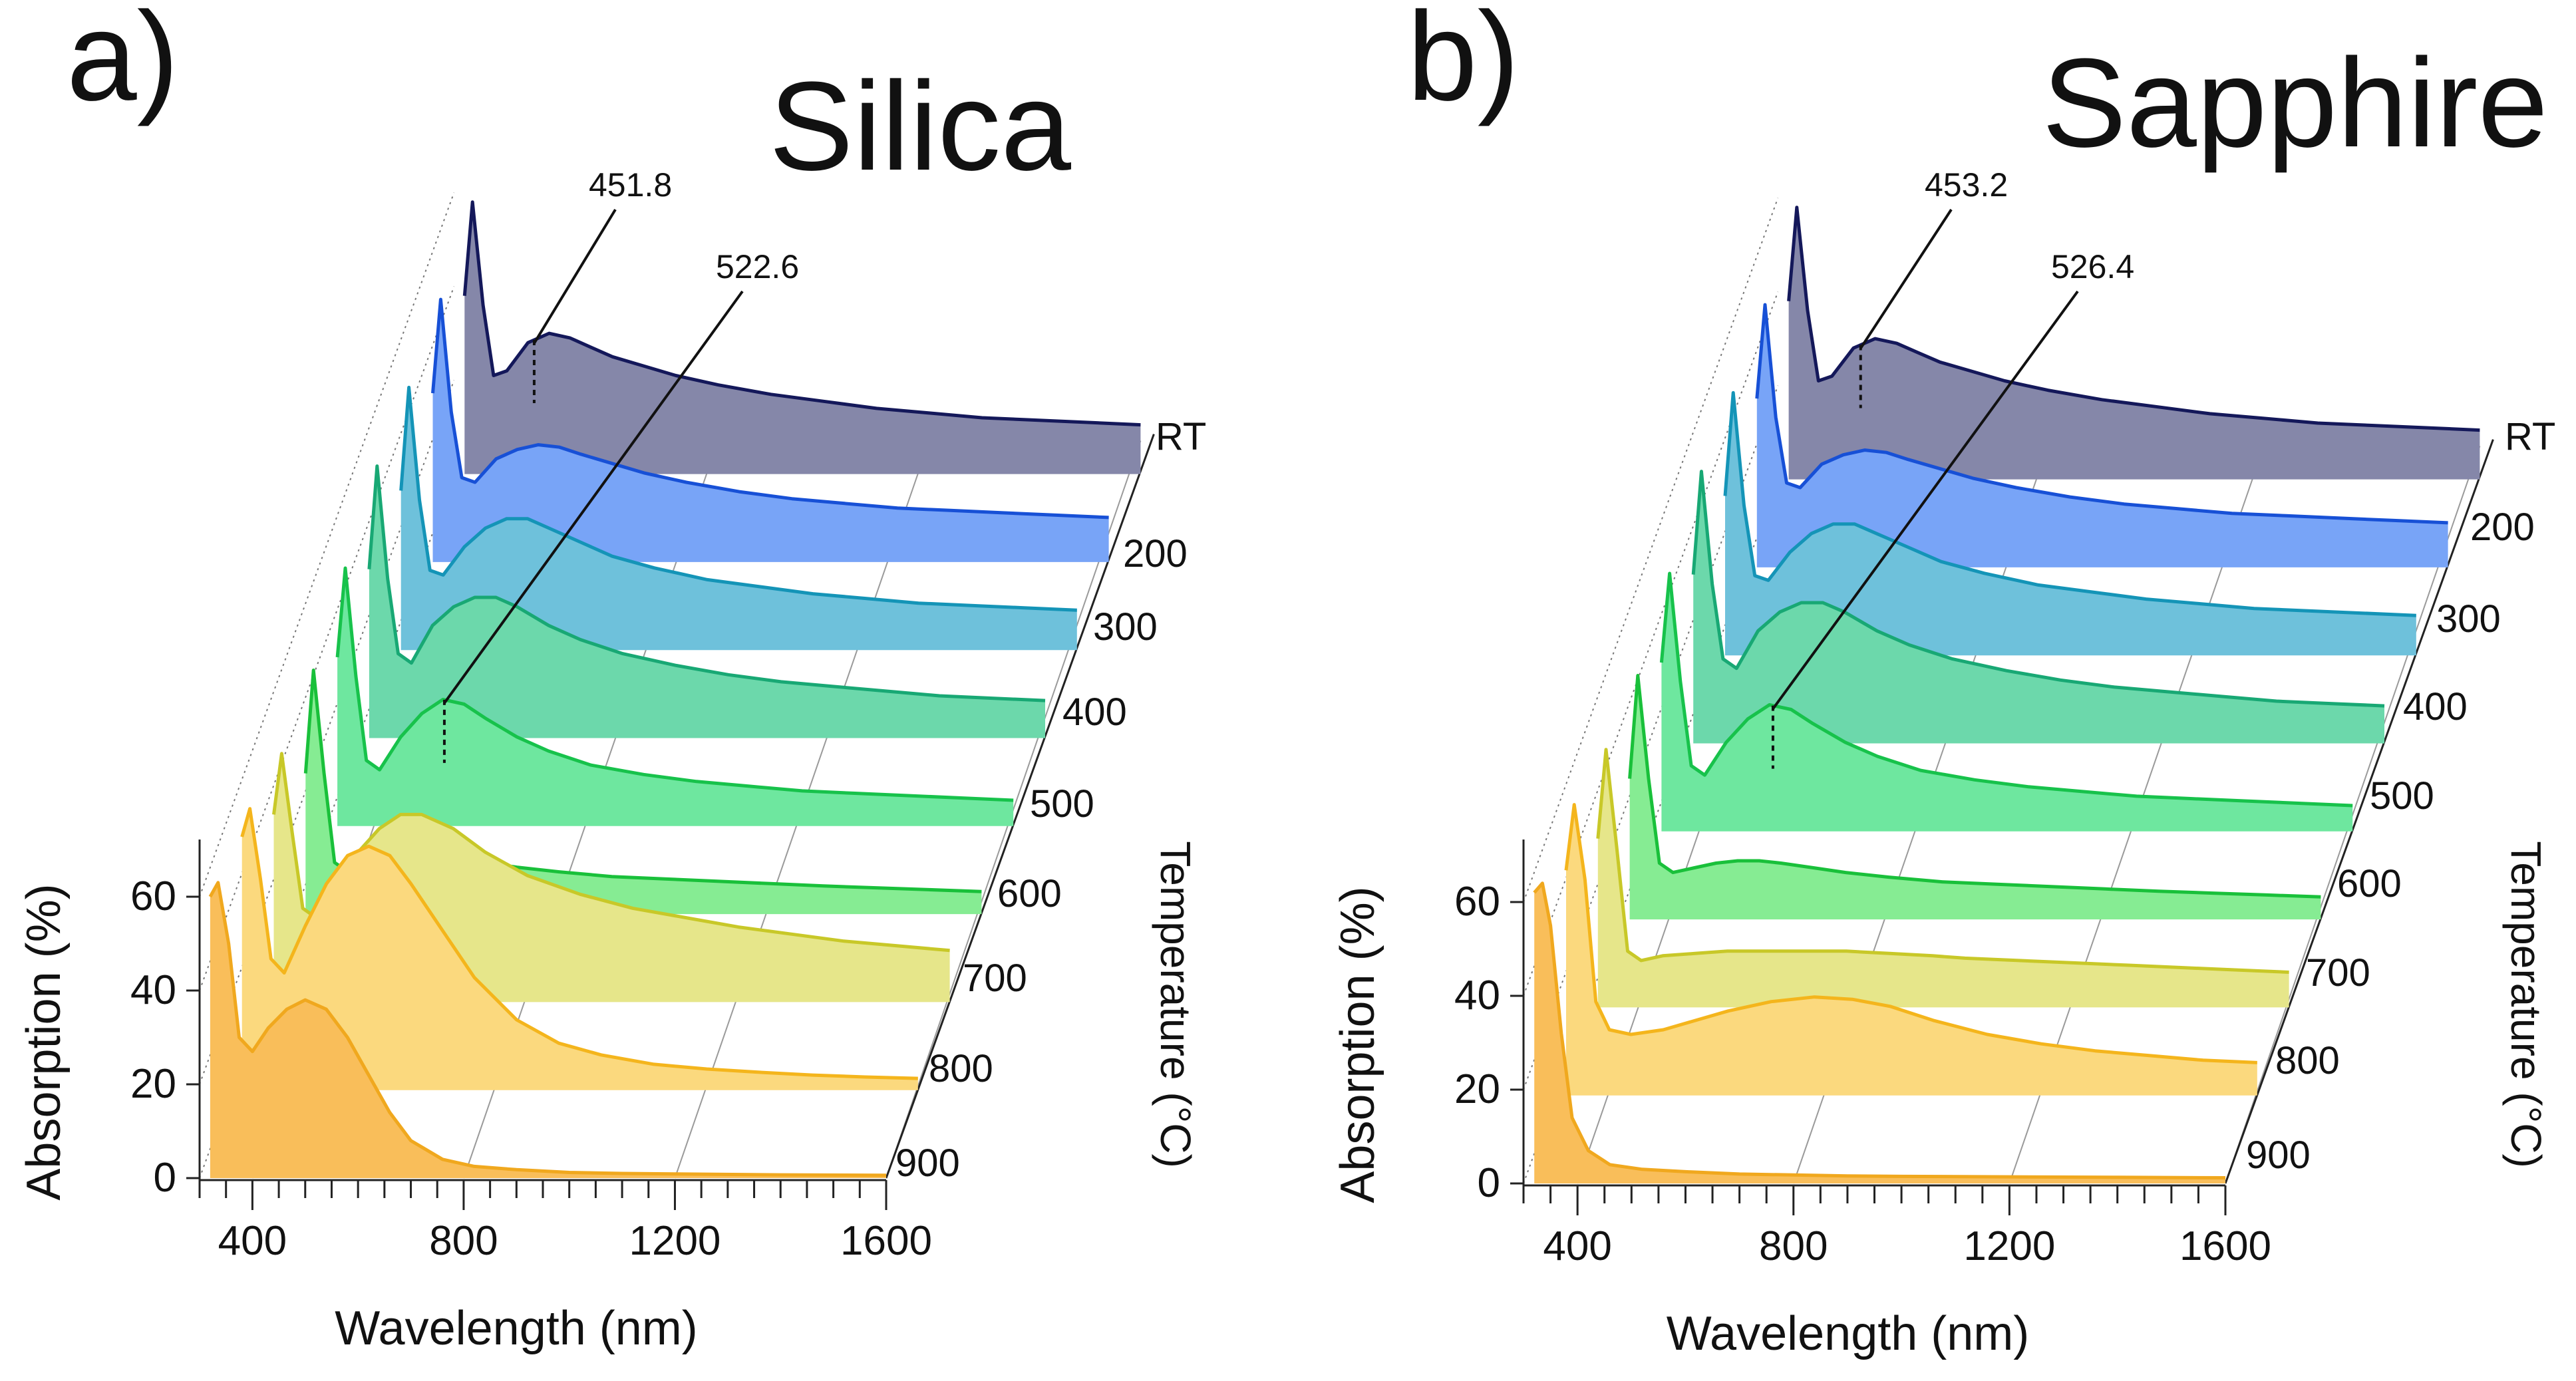  Describe the element at coordinates (920, 127) in the screenshot. I see `panel-title: Silica` at that location.